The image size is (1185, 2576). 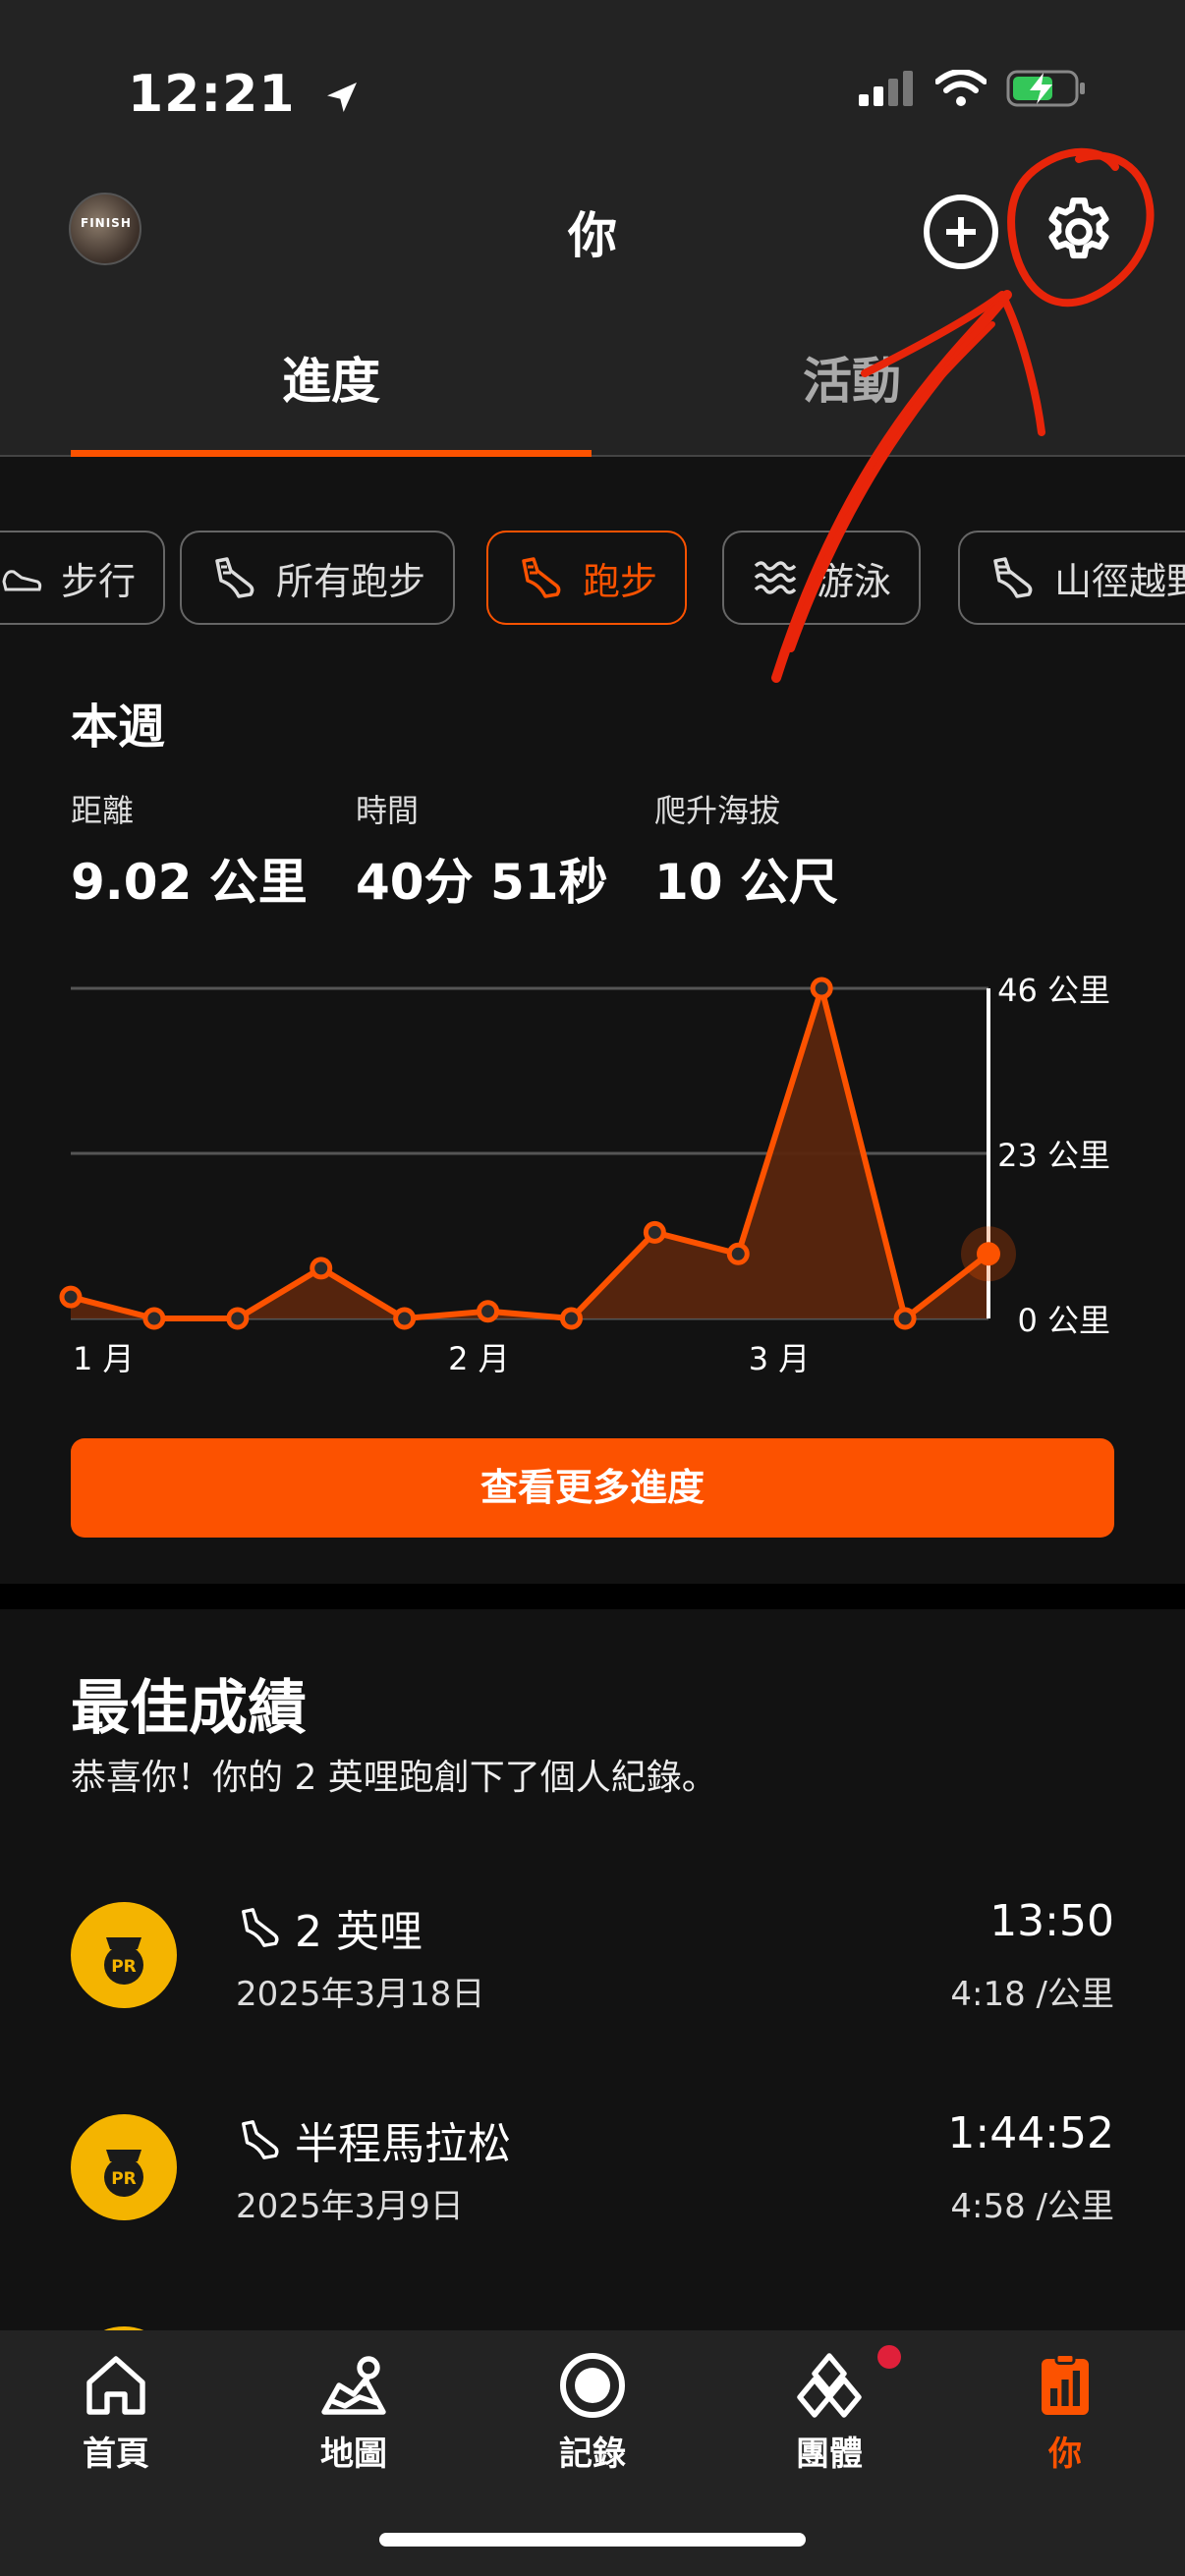 I want to click on nav-maps: 地圖, so click(x=353, y=2402).